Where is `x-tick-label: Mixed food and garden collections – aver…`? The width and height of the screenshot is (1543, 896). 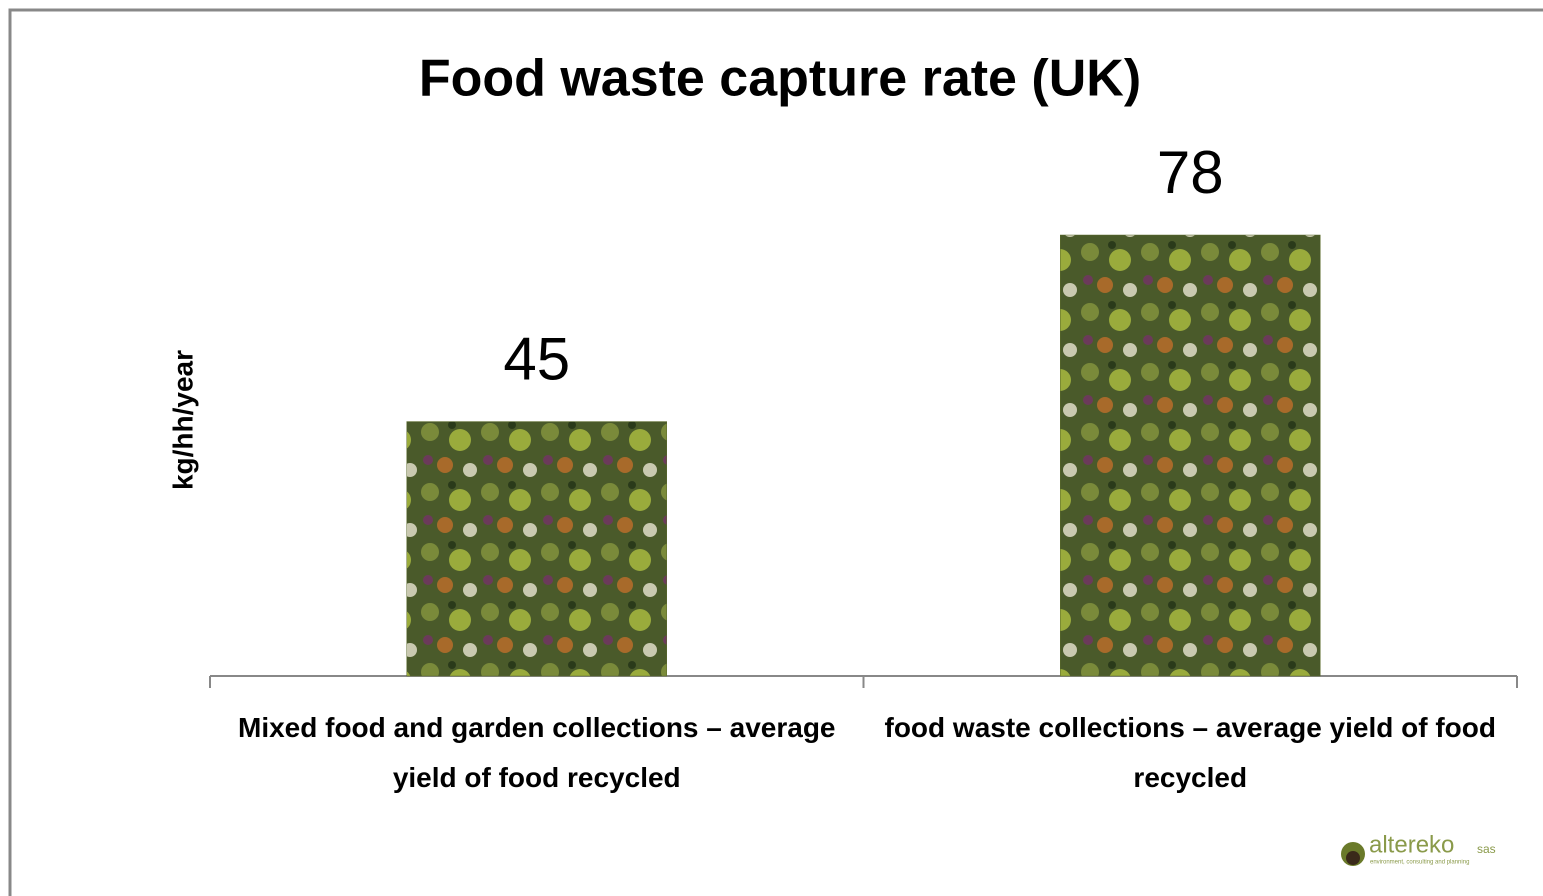 x-tick-label: Mixed food and garden collections – aver… is located at coordinates (537, 752).